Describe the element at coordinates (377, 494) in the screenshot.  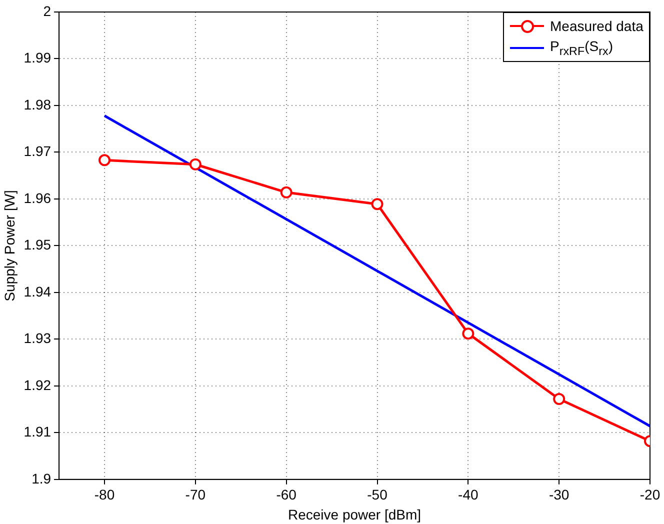
I see `x-tick-label: -50` at that location.